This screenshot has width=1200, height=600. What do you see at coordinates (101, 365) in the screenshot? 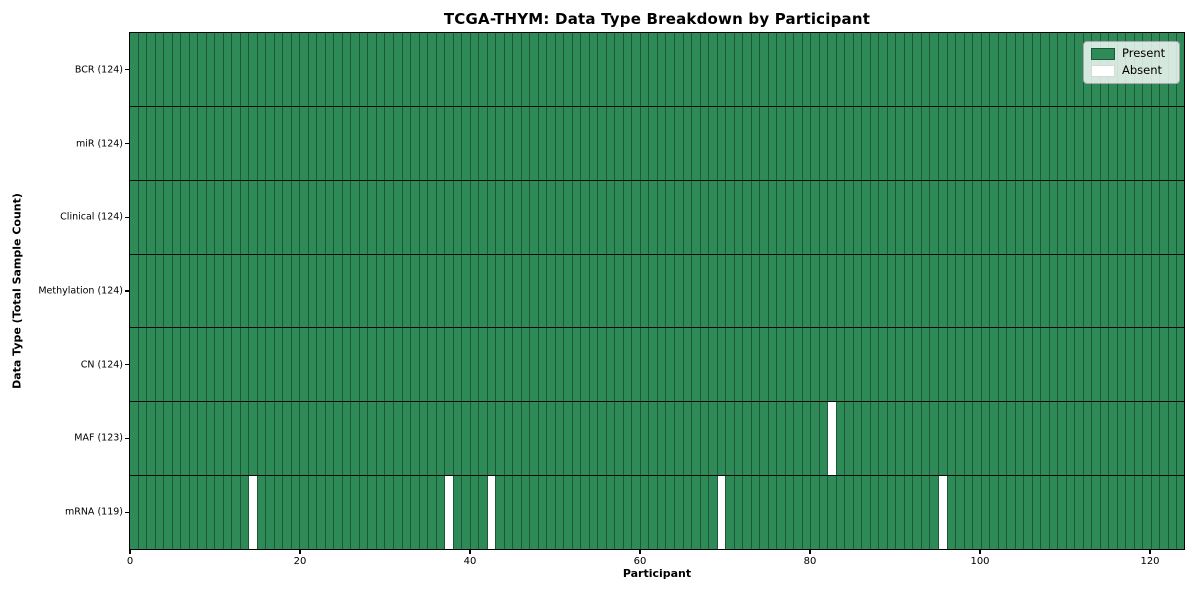
I see `y-tick-label-cn: CN (124)` at bounding box center [101, 365].